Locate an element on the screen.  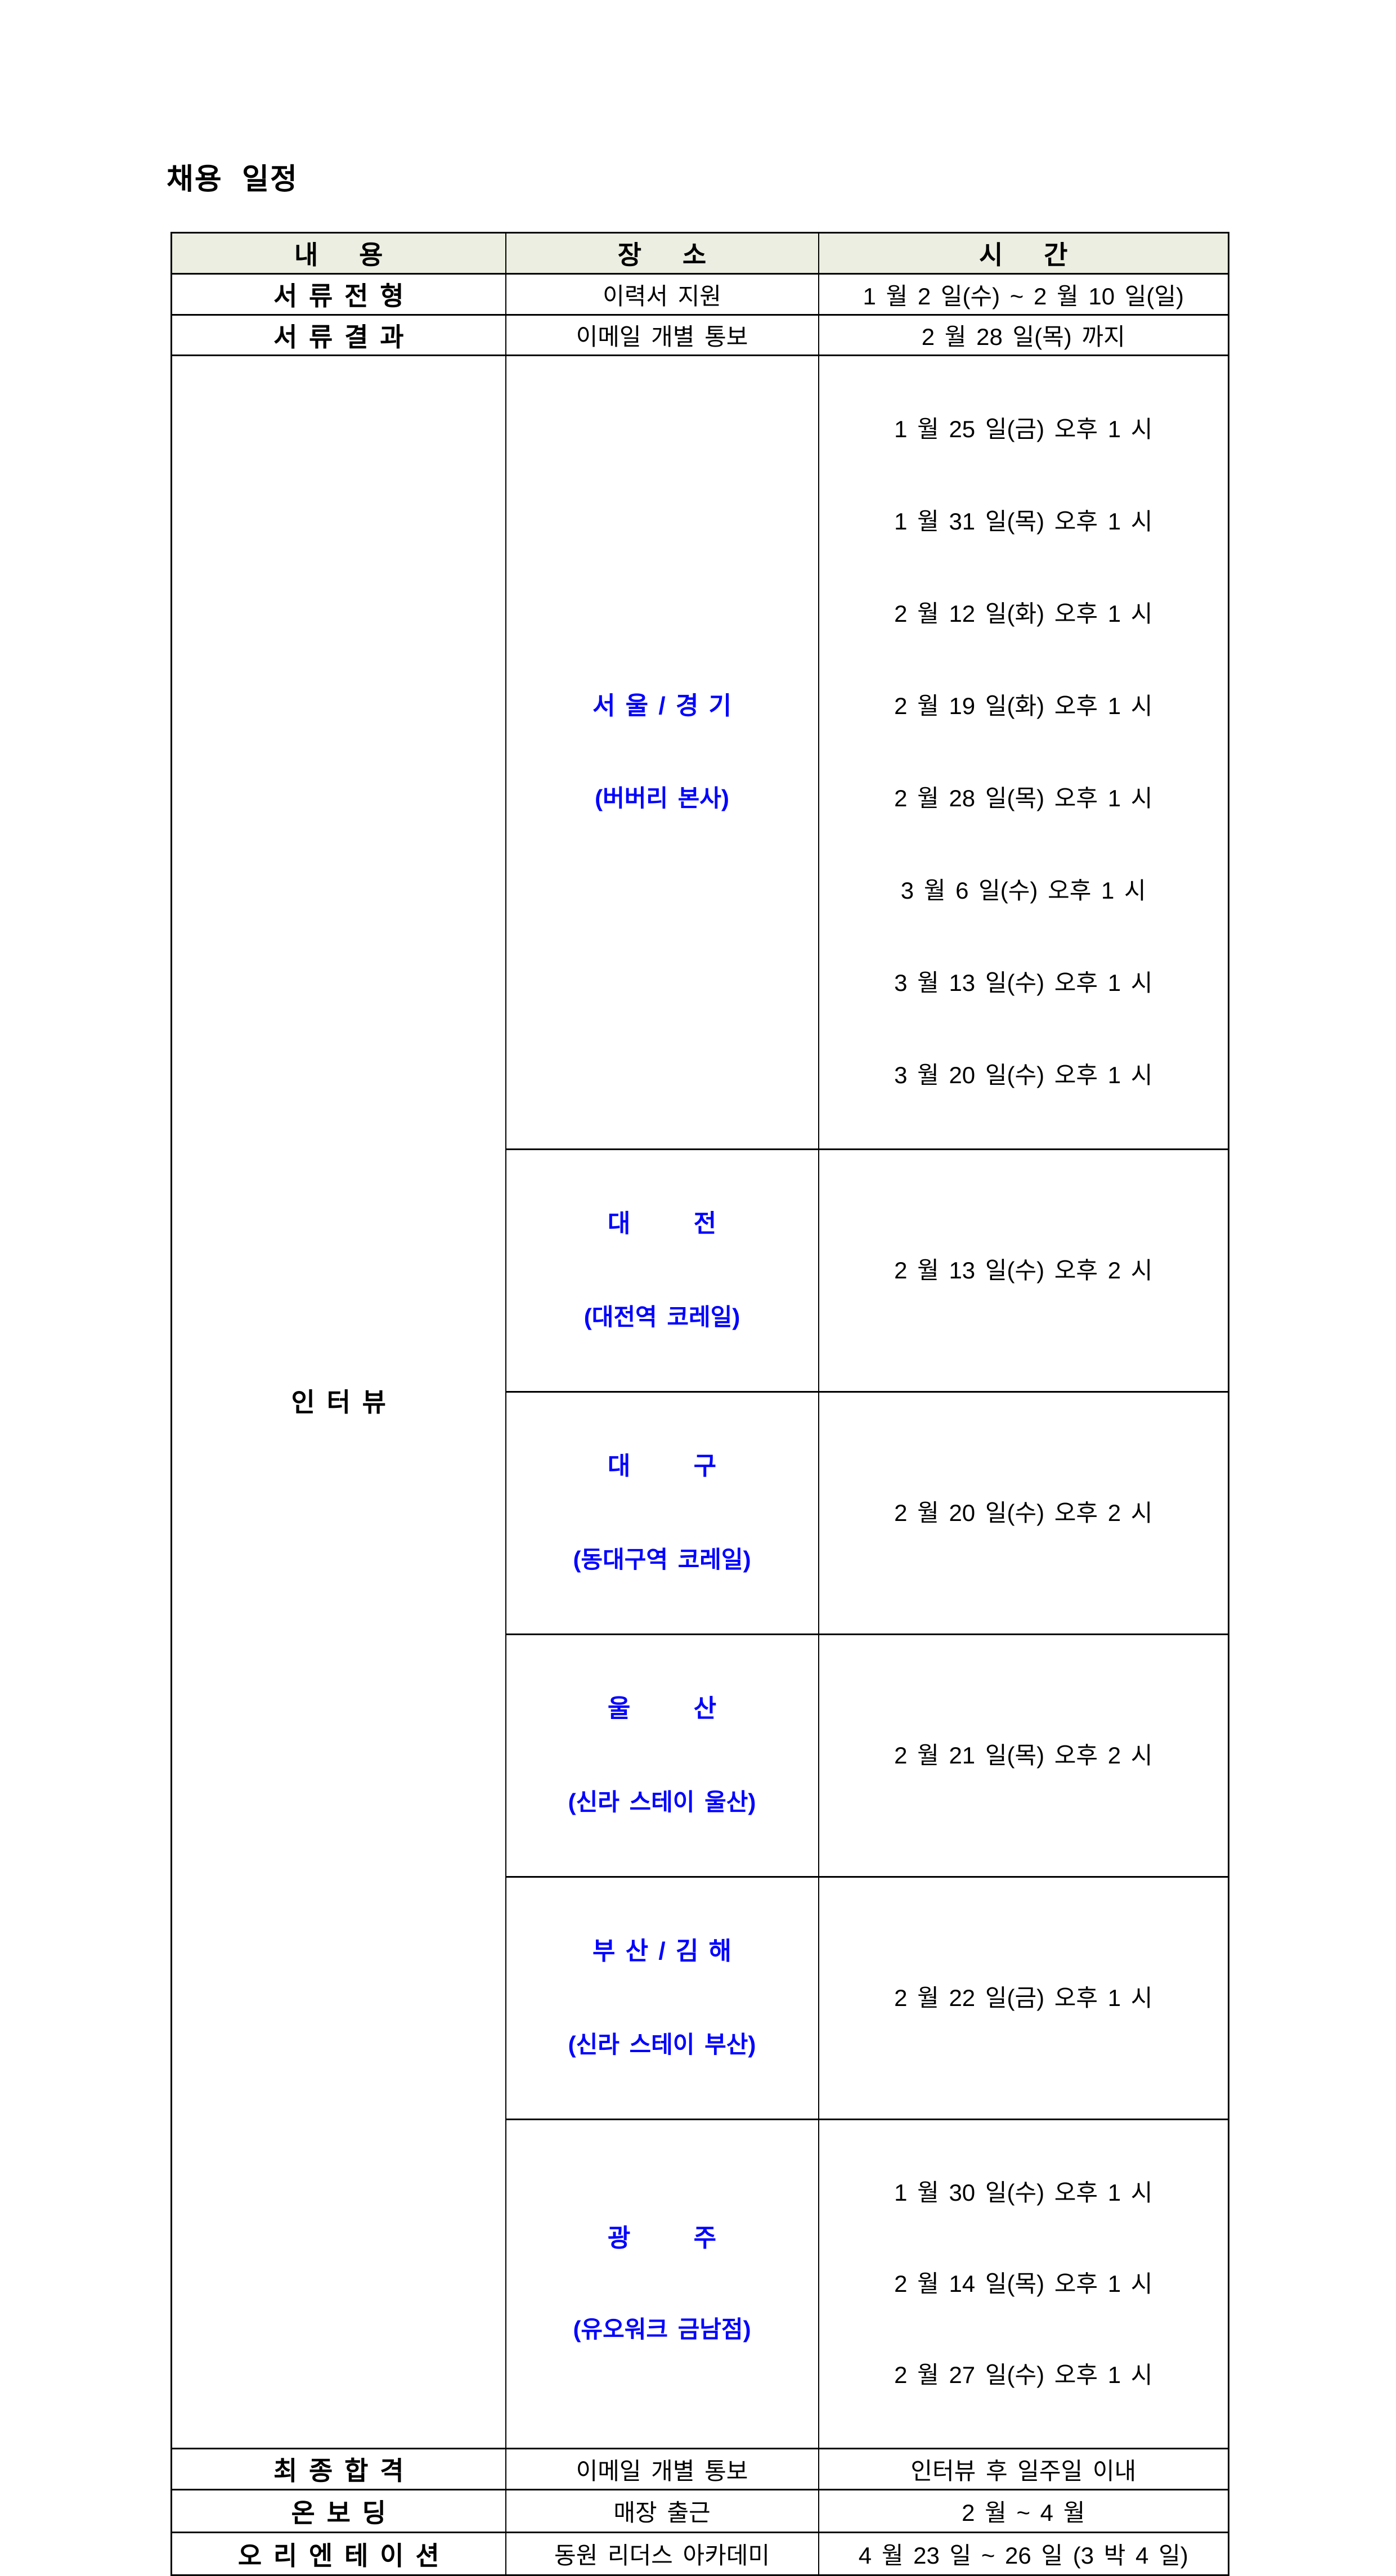
table-row-screening: 서 류 전 형 이력서 지원 1 월 2 일(수) ~ 2 월 10 일(일) is located at coordinates (700, 294).